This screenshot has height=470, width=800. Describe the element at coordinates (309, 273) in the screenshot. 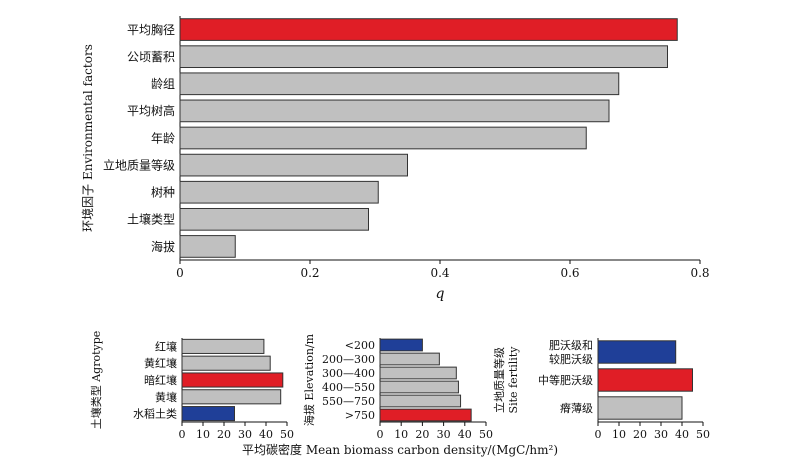

I see `x-tick-label: 0.2` at that location.